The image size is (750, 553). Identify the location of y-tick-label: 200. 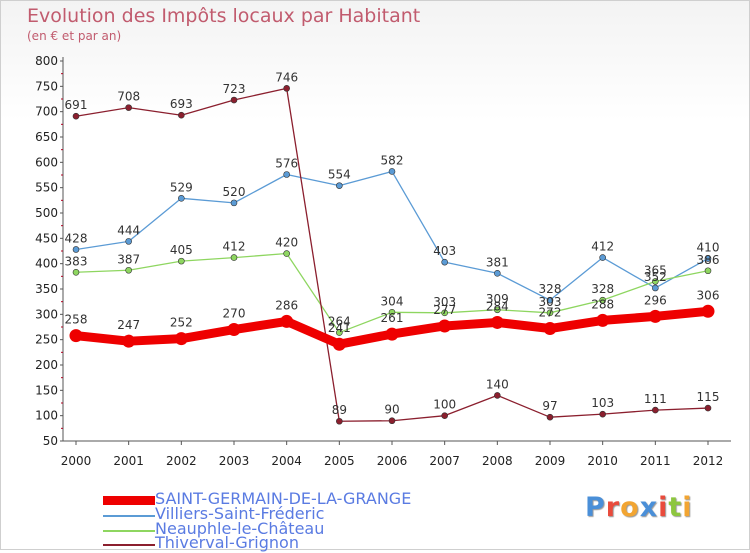
(46, 365).